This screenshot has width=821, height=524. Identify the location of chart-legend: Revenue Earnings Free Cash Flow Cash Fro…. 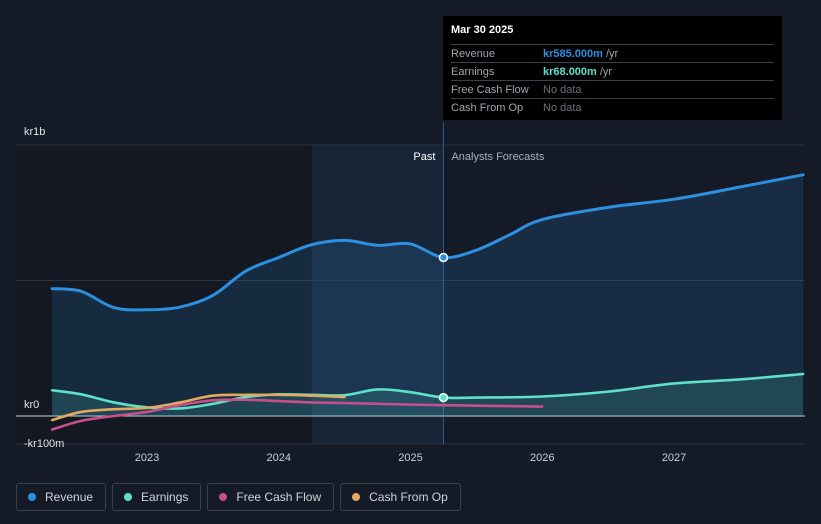
(238, 497).